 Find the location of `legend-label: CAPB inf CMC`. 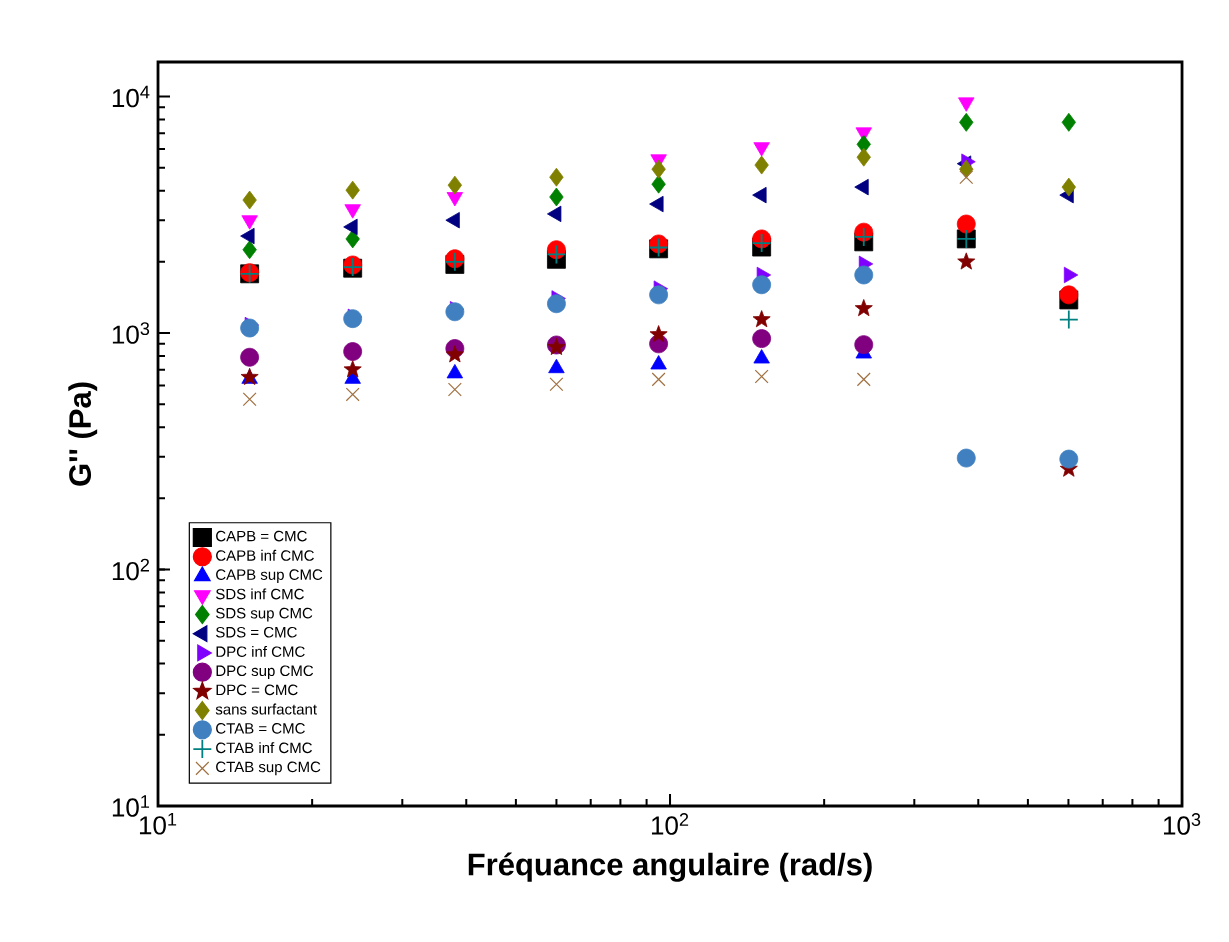

legend-label: CAPB inf CMC is located at coordinates (265, 555).